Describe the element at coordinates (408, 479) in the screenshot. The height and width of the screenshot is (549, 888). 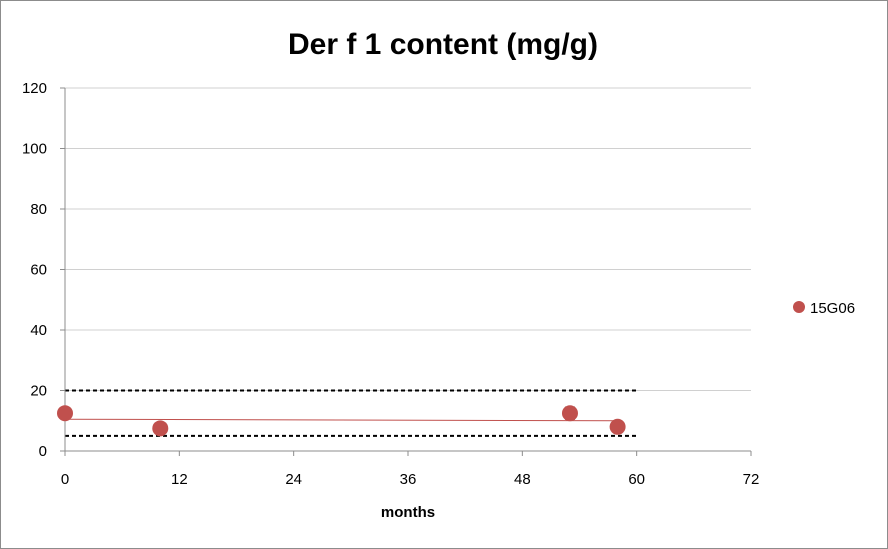
I see `x-tick-label-36: 36` at that location.